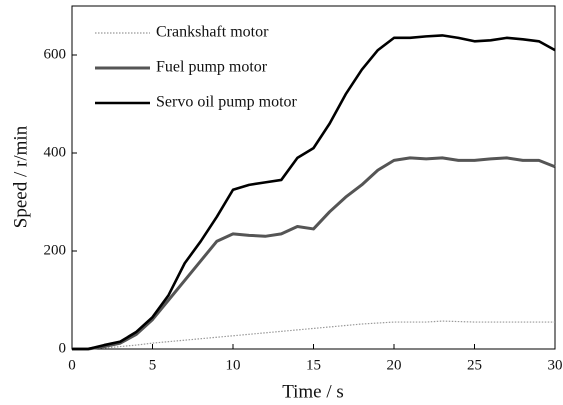 The width and height of the screenshot is (563, 405). I want to click on x-tick-label: 10, so click(233, 365).